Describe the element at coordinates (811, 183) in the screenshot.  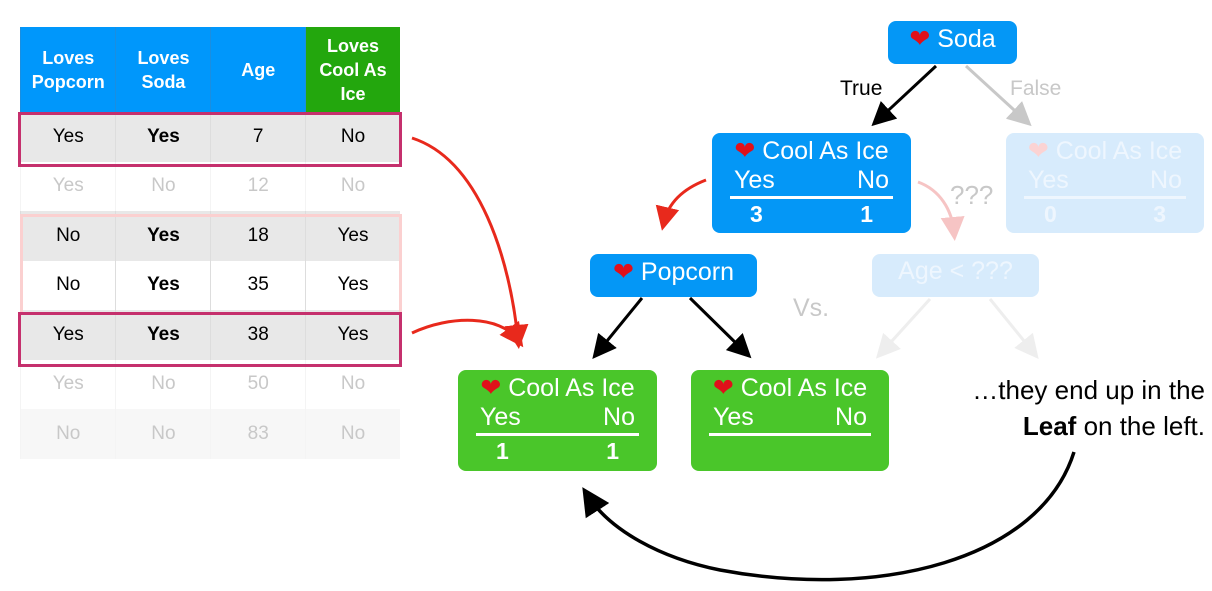
I see `node-cool-as-ice-left: ❤ Cool As Ice Yes No 3 1` at that location.